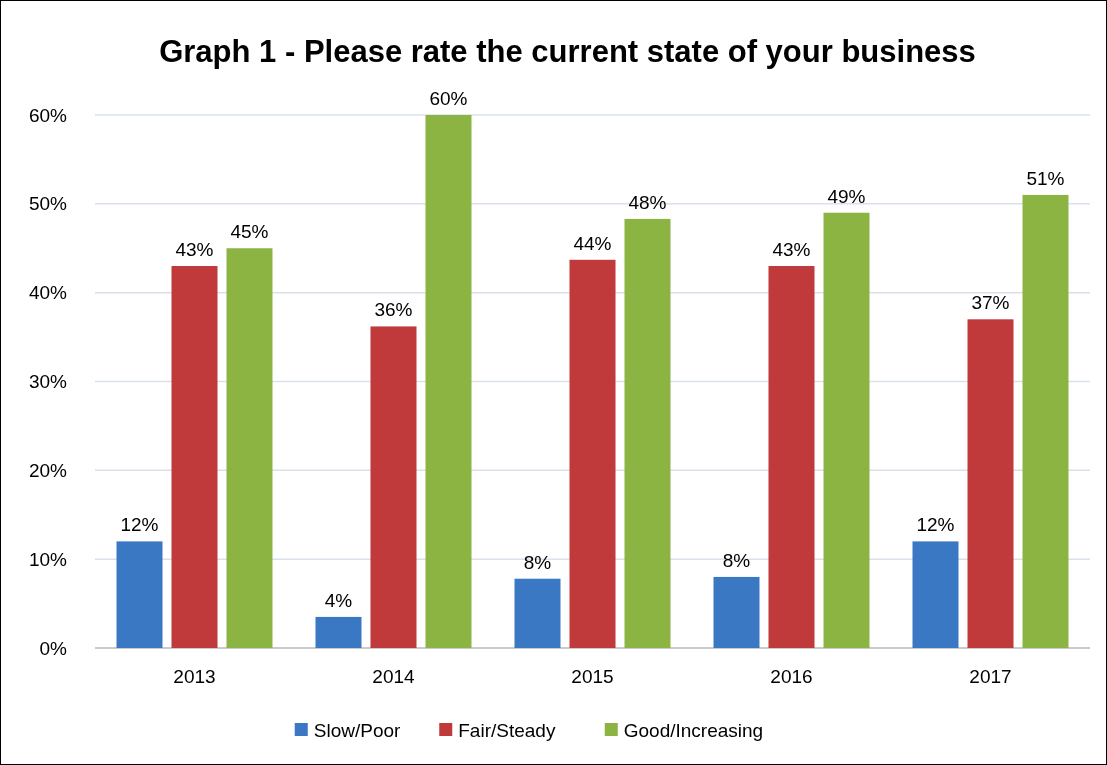 The image size is (1107, 765). What do you see at coordinates (448, 98) in the screenshot?
I see `data-label: 60%` at bounding box center [448, 98].